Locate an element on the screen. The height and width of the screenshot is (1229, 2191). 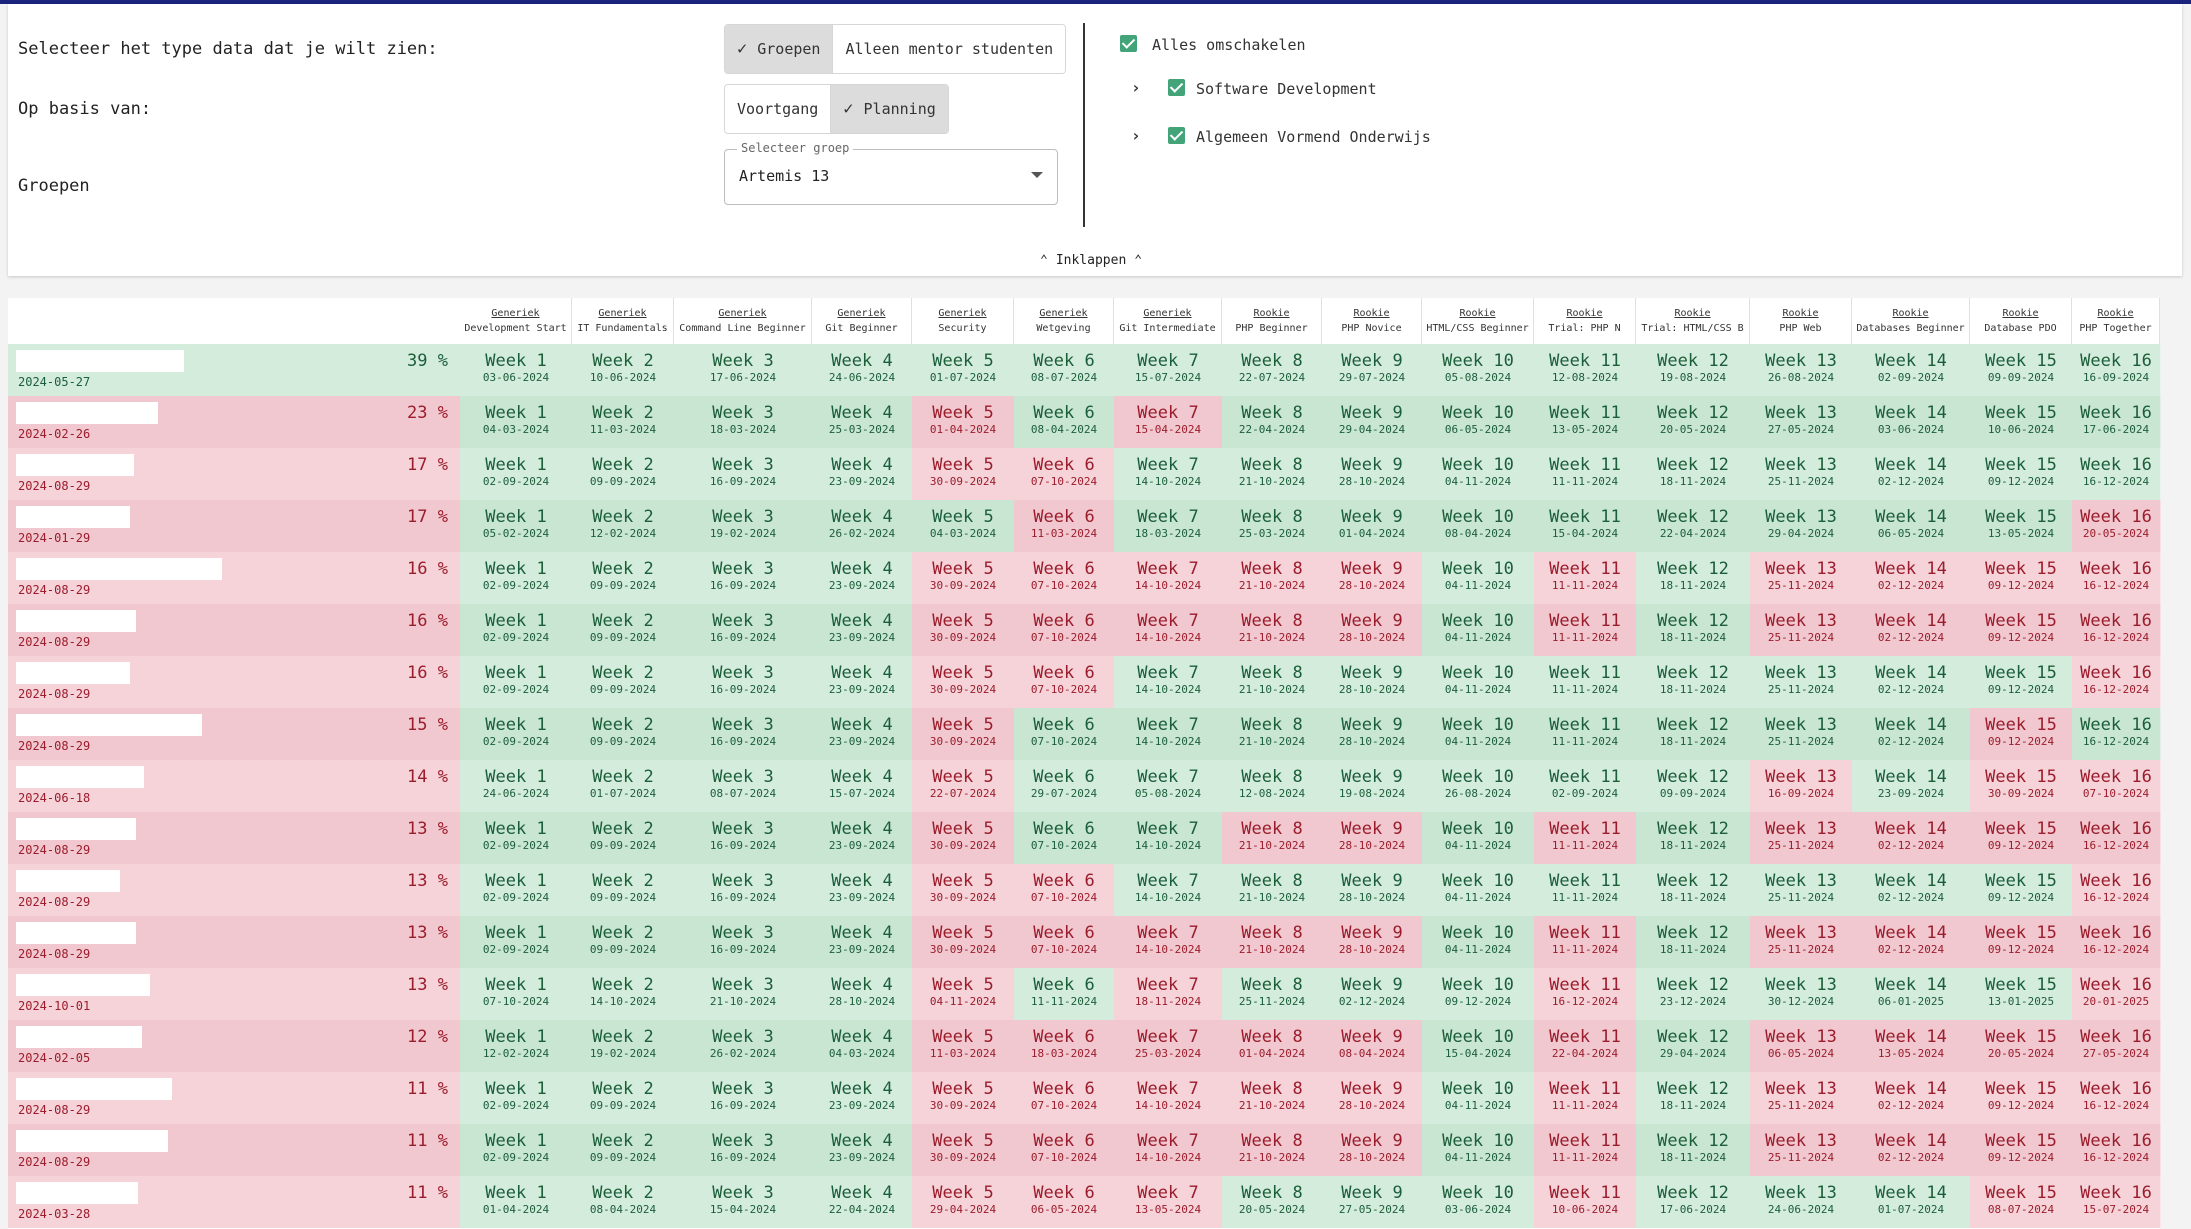
week-cell: Week 10 05-08-2024 is located at coordinates (1478, 370).